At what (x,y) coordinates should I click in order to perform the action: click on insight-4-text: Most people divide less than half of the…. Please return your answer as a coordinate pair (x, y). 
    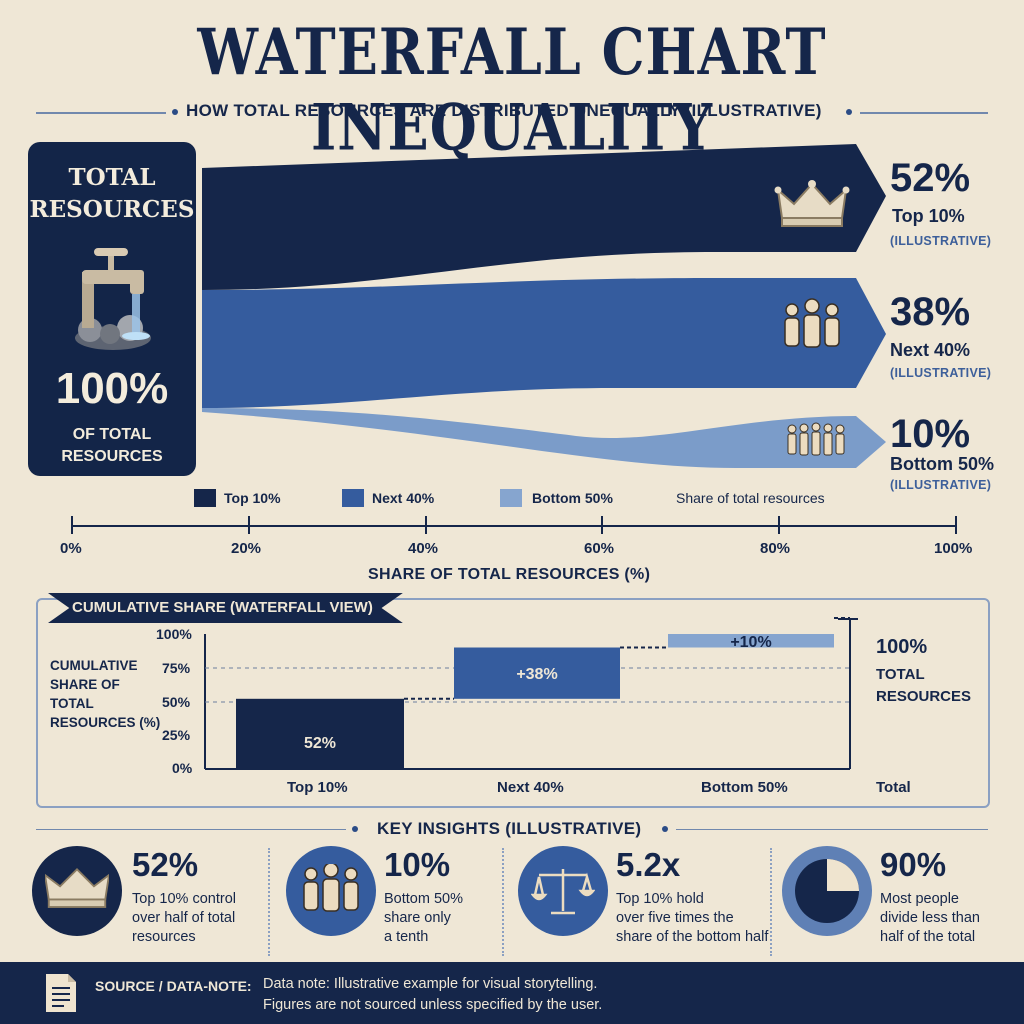
    Looking at the image, I should click on (930, 918).